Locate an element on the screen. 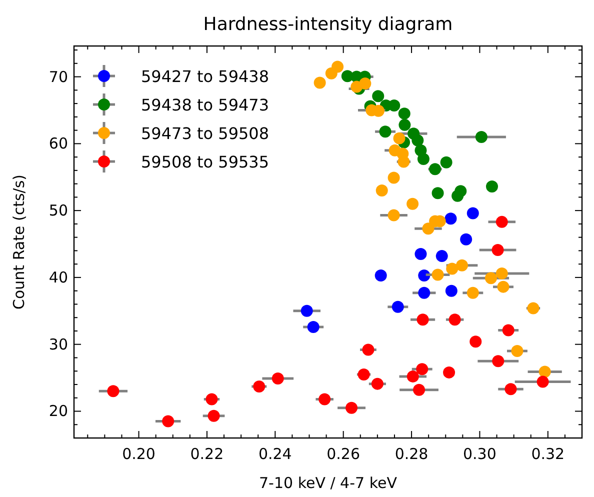  x-tick-label: 0.32 is located at coordinates (548, 454).